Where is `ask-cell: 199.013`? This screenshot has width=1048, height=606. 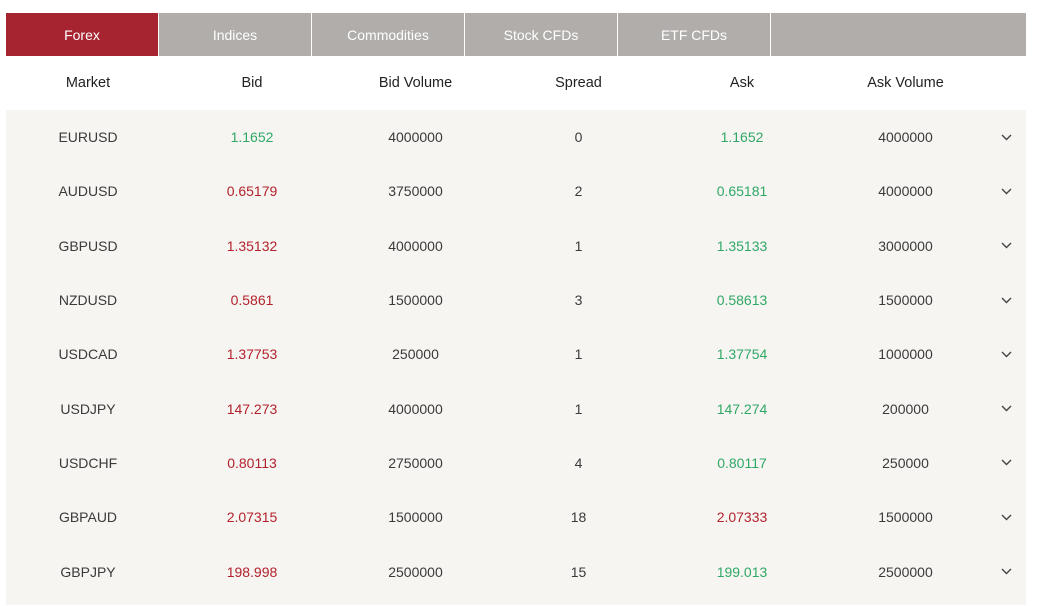 ask-cell: 199.013 is located at coordinates (742, 571).